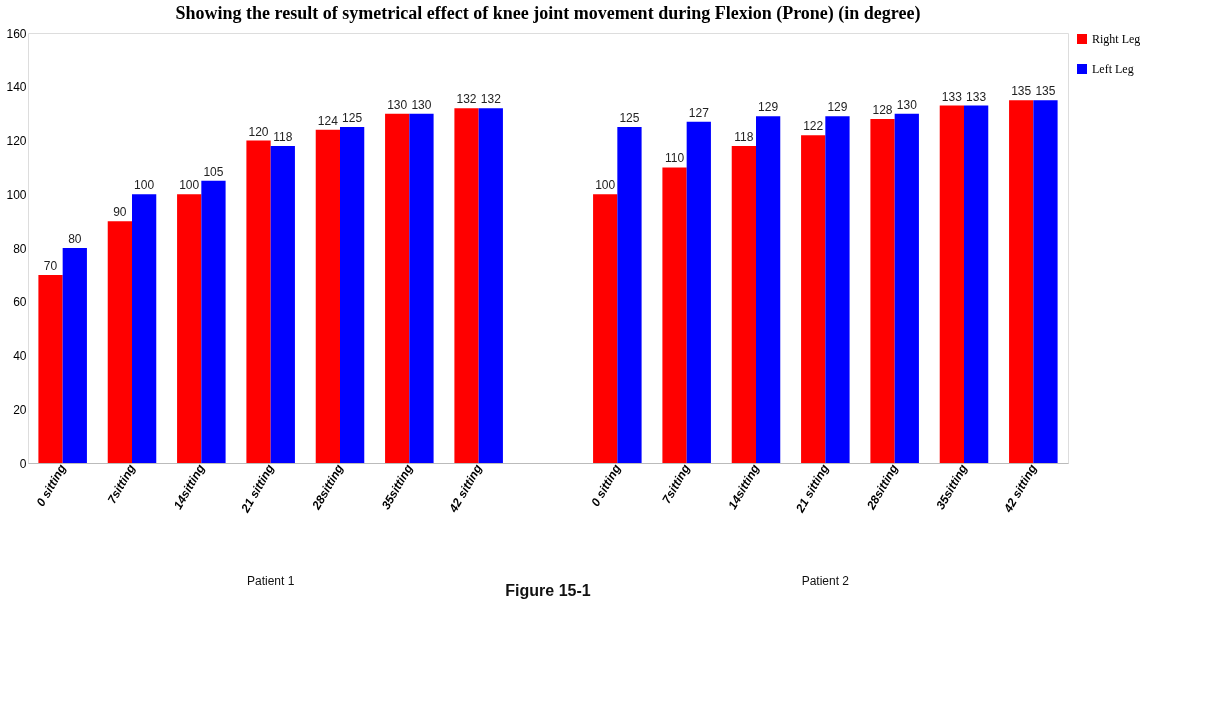  Describe the element at coordinates (20, 302) in the screenshot. I see `y-tick-label: 60` at that location.